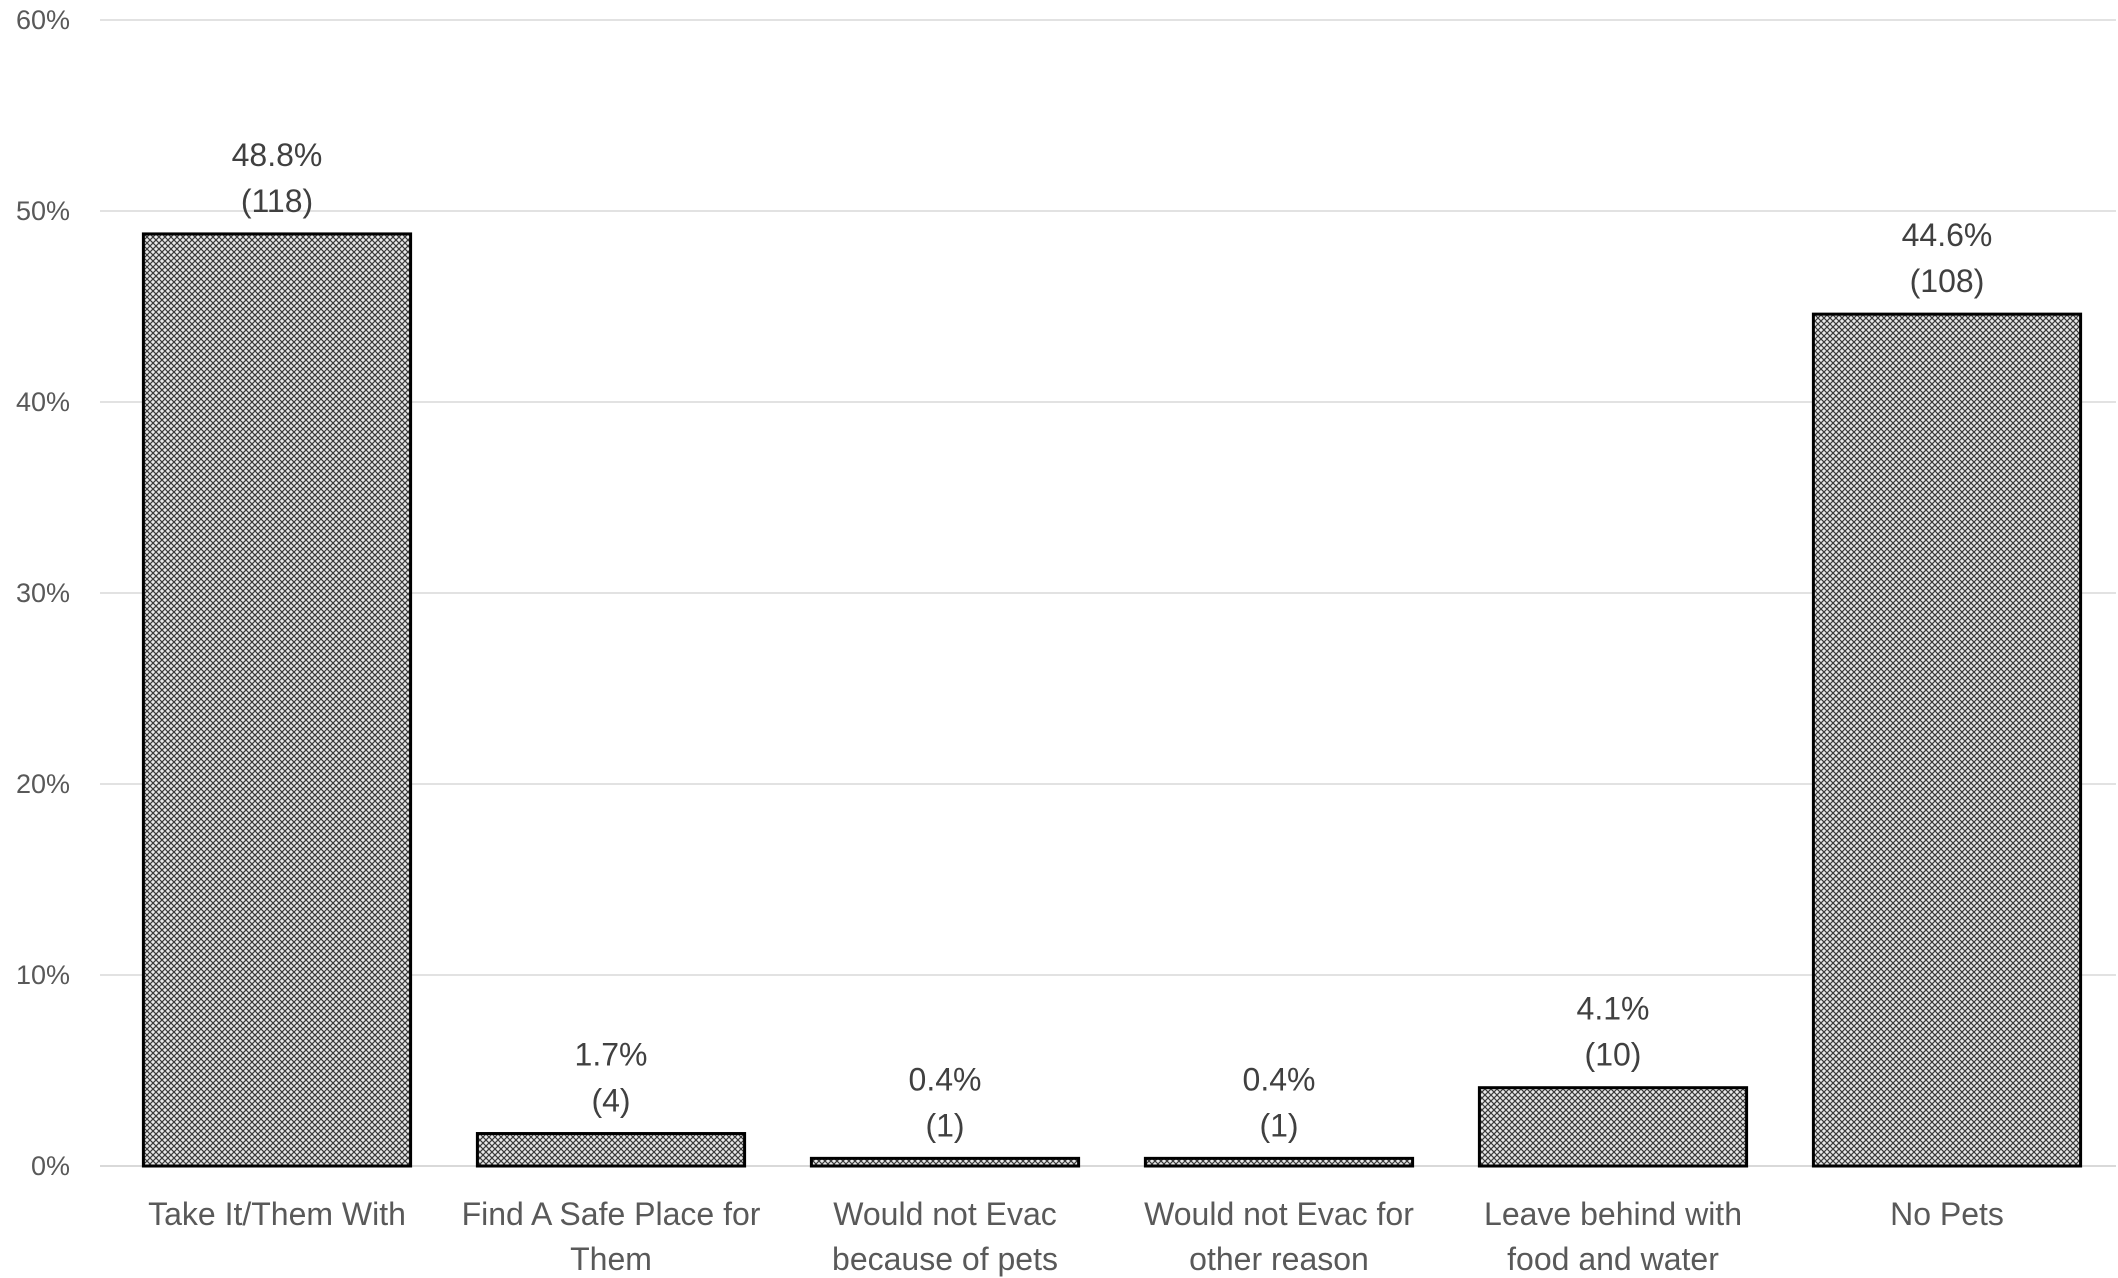  Describe the element at coordinates (277, 155) in the screenshot. I see `data-label-percent: 48.8%` at that location.